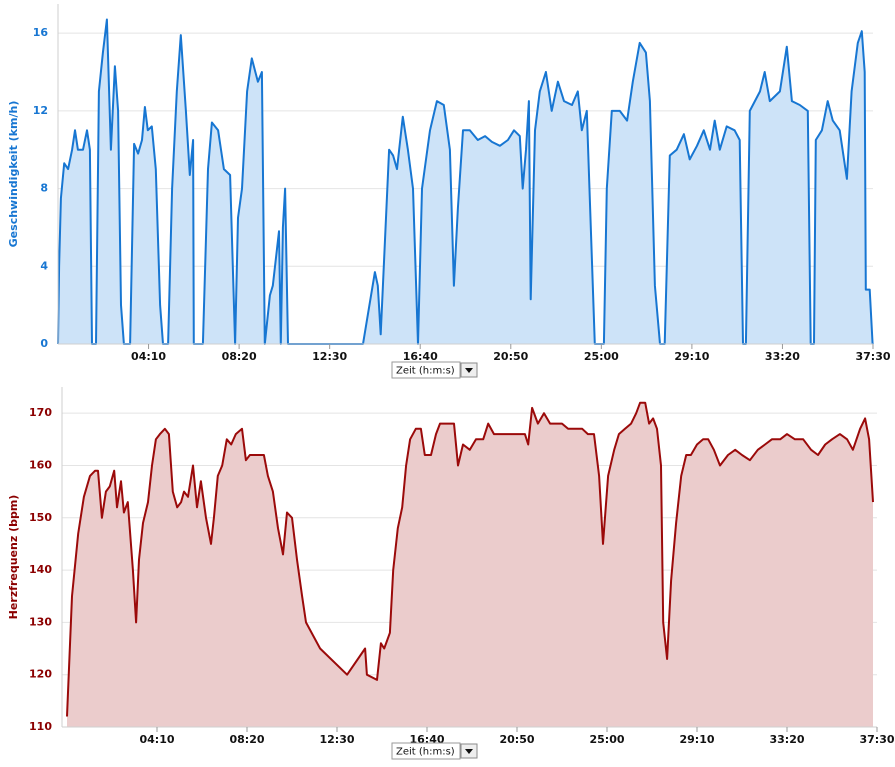 This screenshot has height=767, width=895. I want to click on y-tick-label: 4, so click(44, 265).